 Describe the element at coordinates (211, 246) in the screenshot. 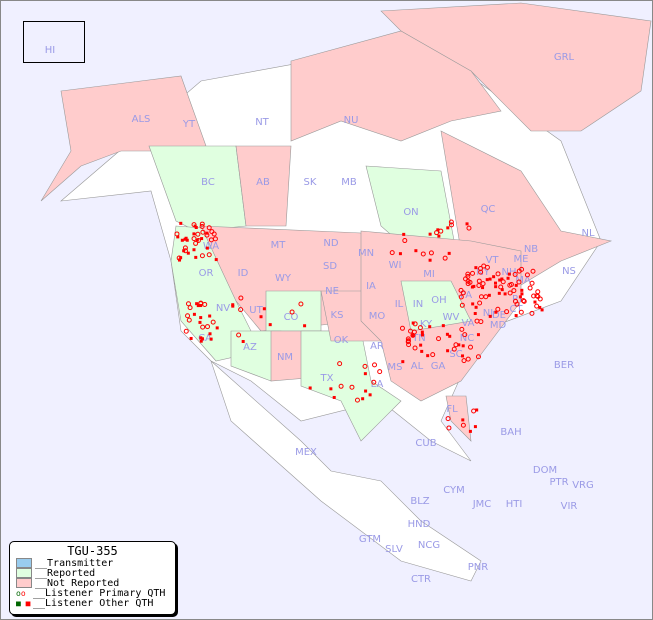

I see `region-label-wa: WA` at that location.